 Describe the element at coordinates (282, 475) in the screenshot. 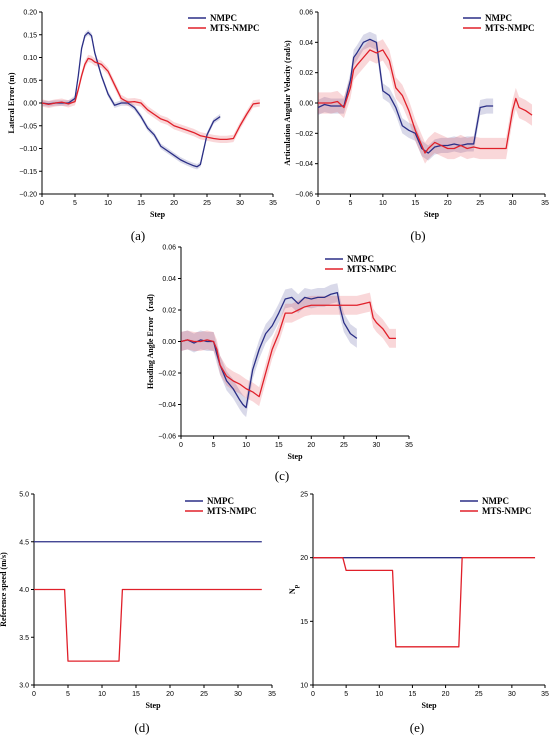

I see `panel-label: (c)` at that location.